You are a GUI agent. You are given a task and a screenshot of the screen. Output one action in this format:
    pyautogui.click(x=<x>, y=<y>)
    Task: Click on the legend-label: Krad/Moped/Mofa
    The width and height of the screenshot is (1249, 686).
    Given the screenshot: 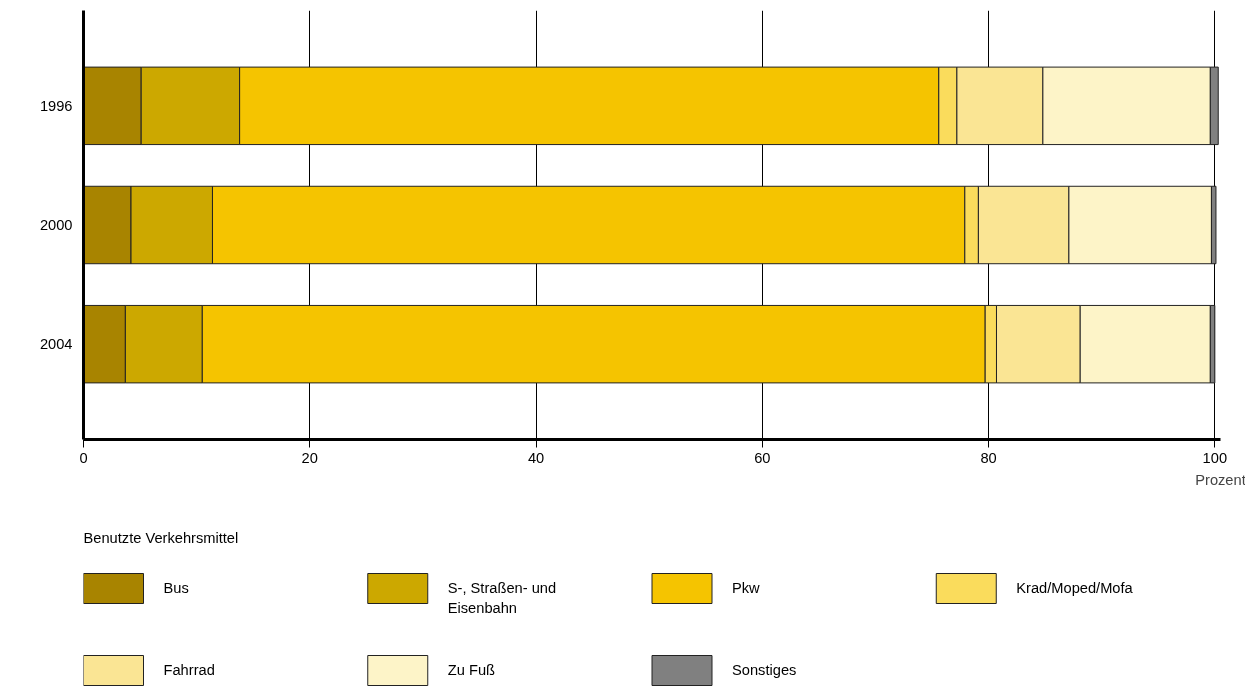 What is the action you would take?
    pyautogui.click(x=1075, y=587)
    